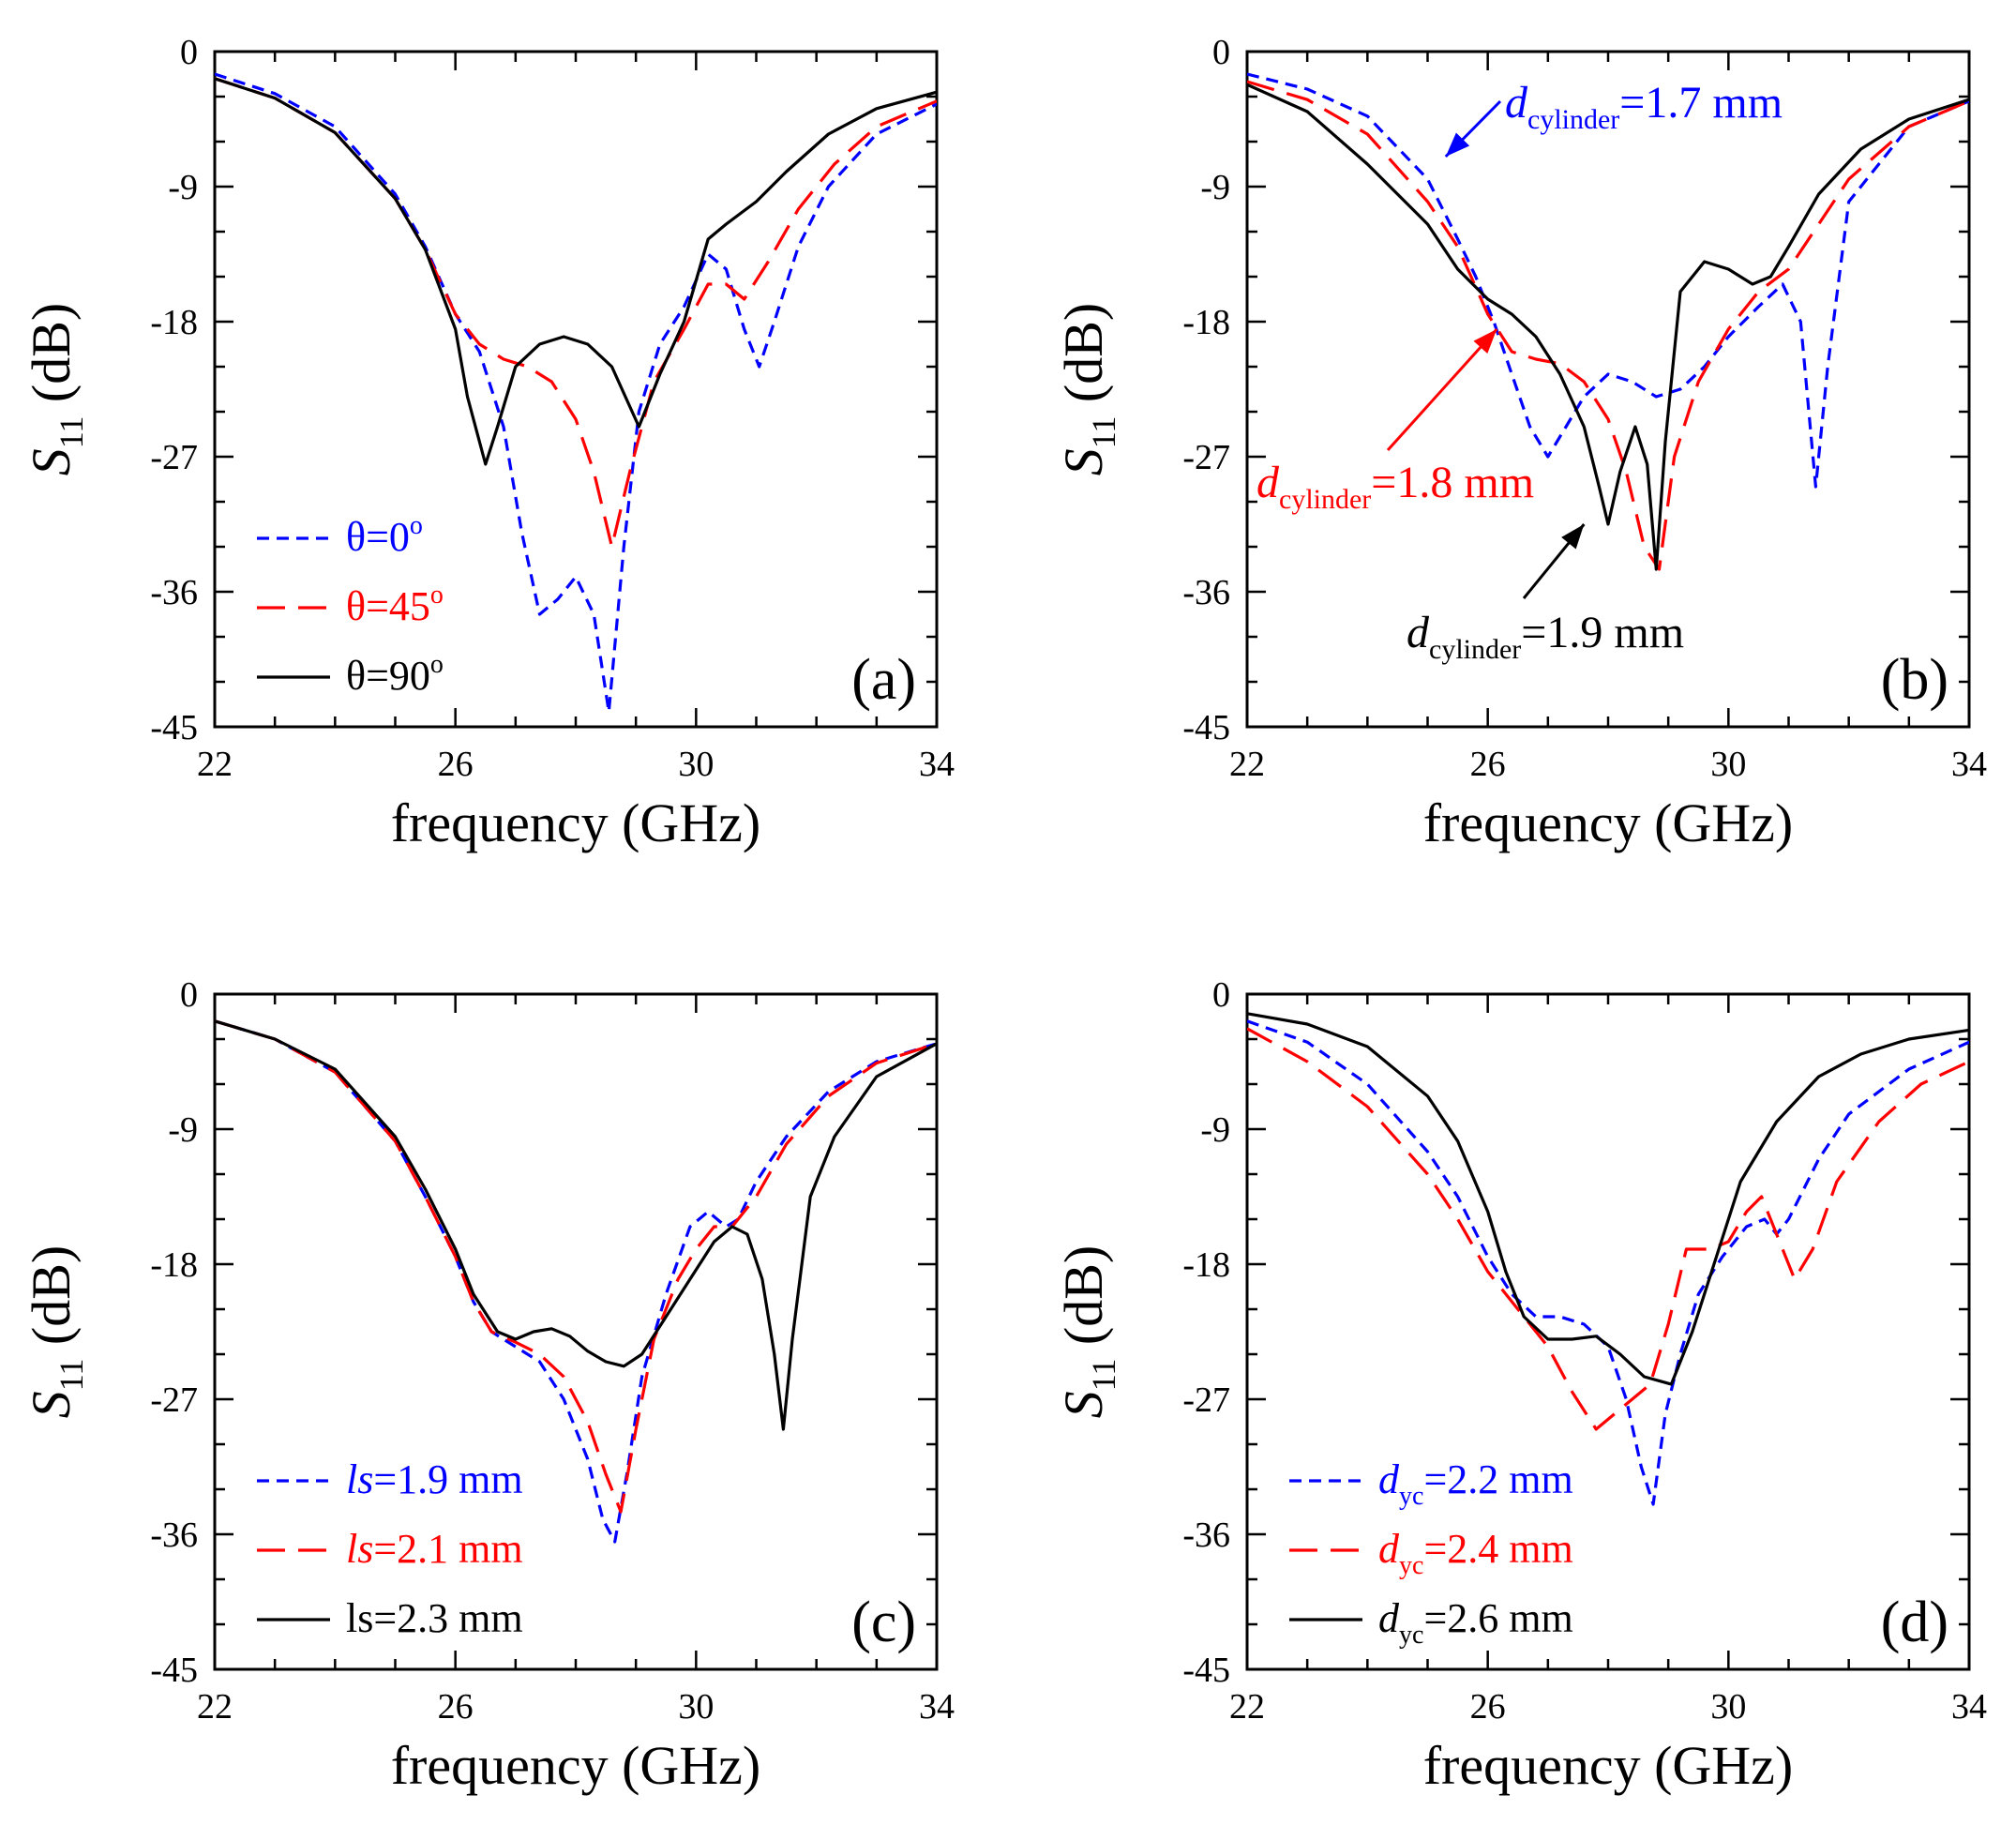  I want to click on annotation-label: dcylinder=1.8 mm, so click(1395, 486).